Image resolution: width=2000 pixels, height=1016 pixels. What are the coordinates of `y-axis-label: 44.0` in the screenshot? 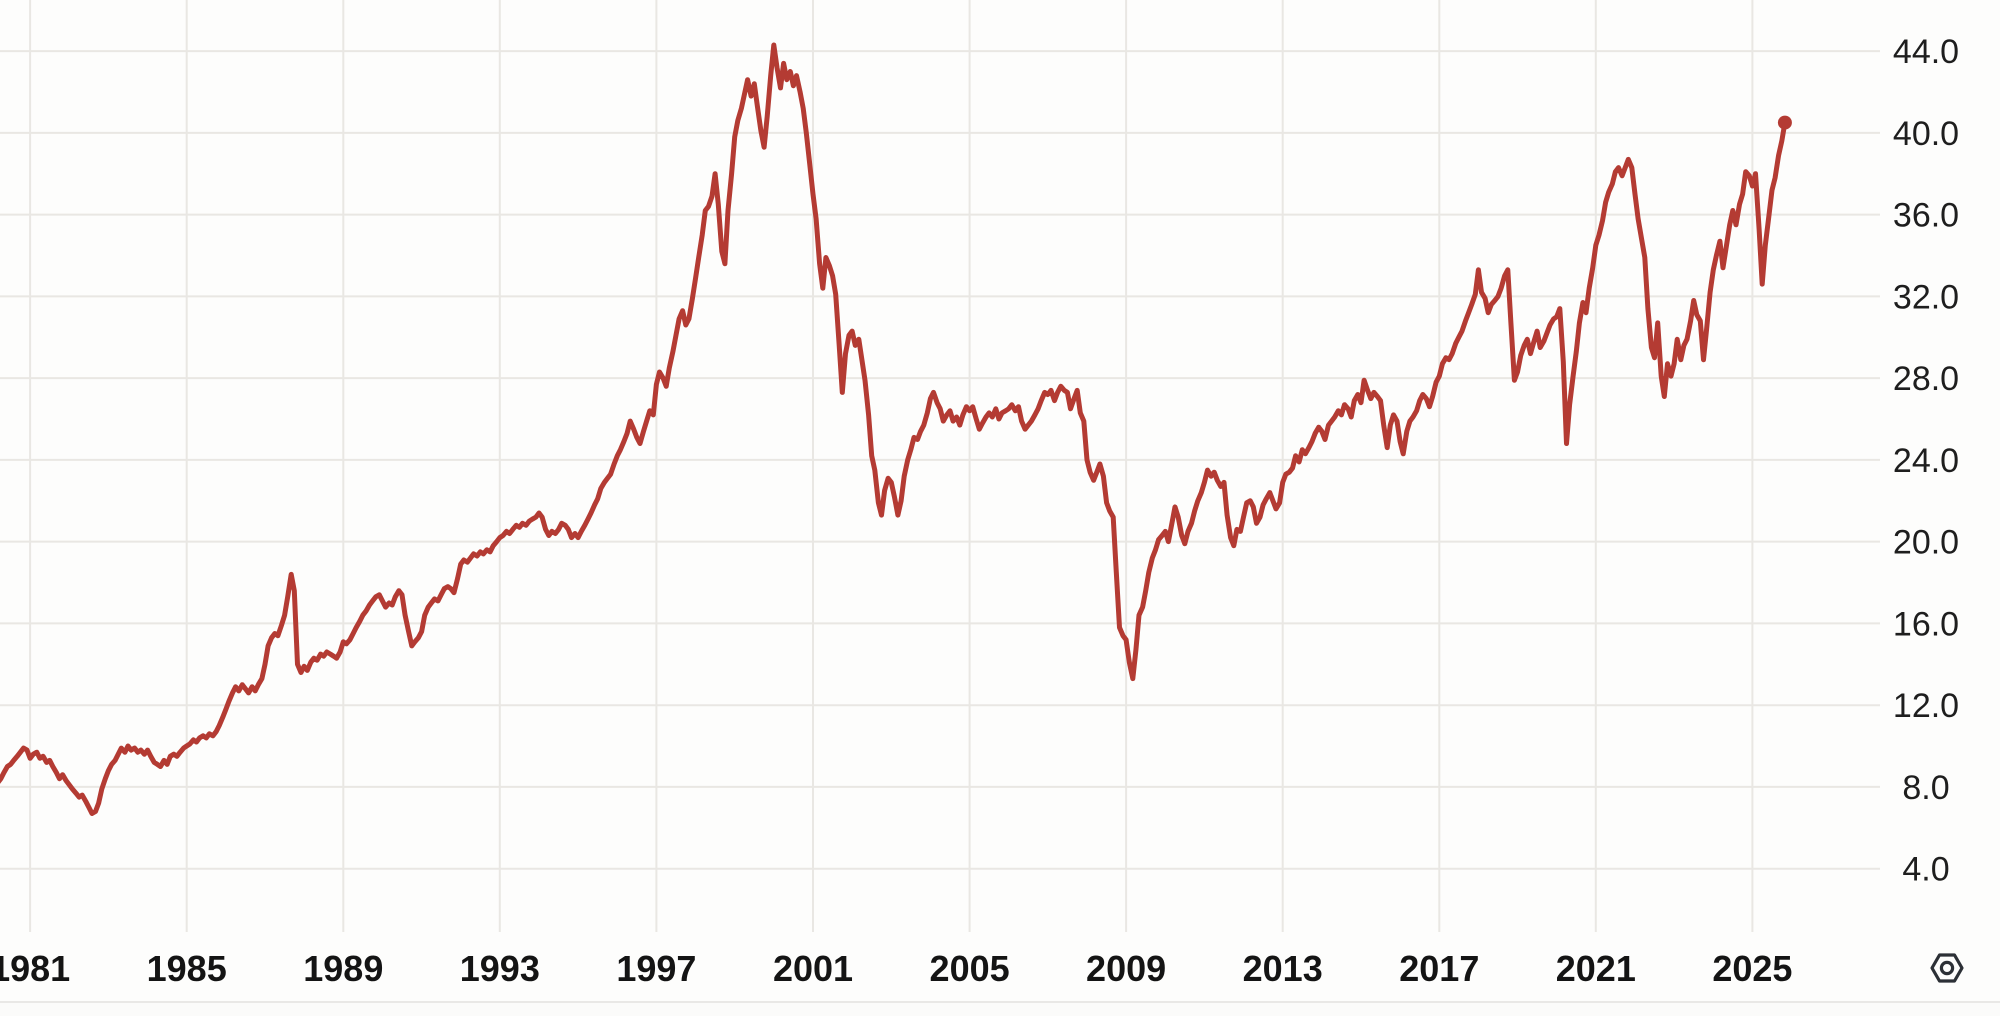 It's located at (1926, 52).